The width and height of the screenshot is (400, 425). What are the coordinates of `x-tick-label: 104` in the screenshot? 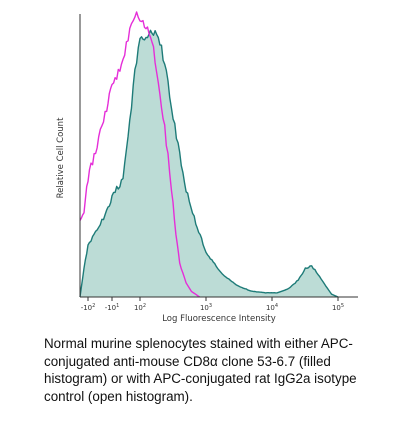 It's located at (272, 307).